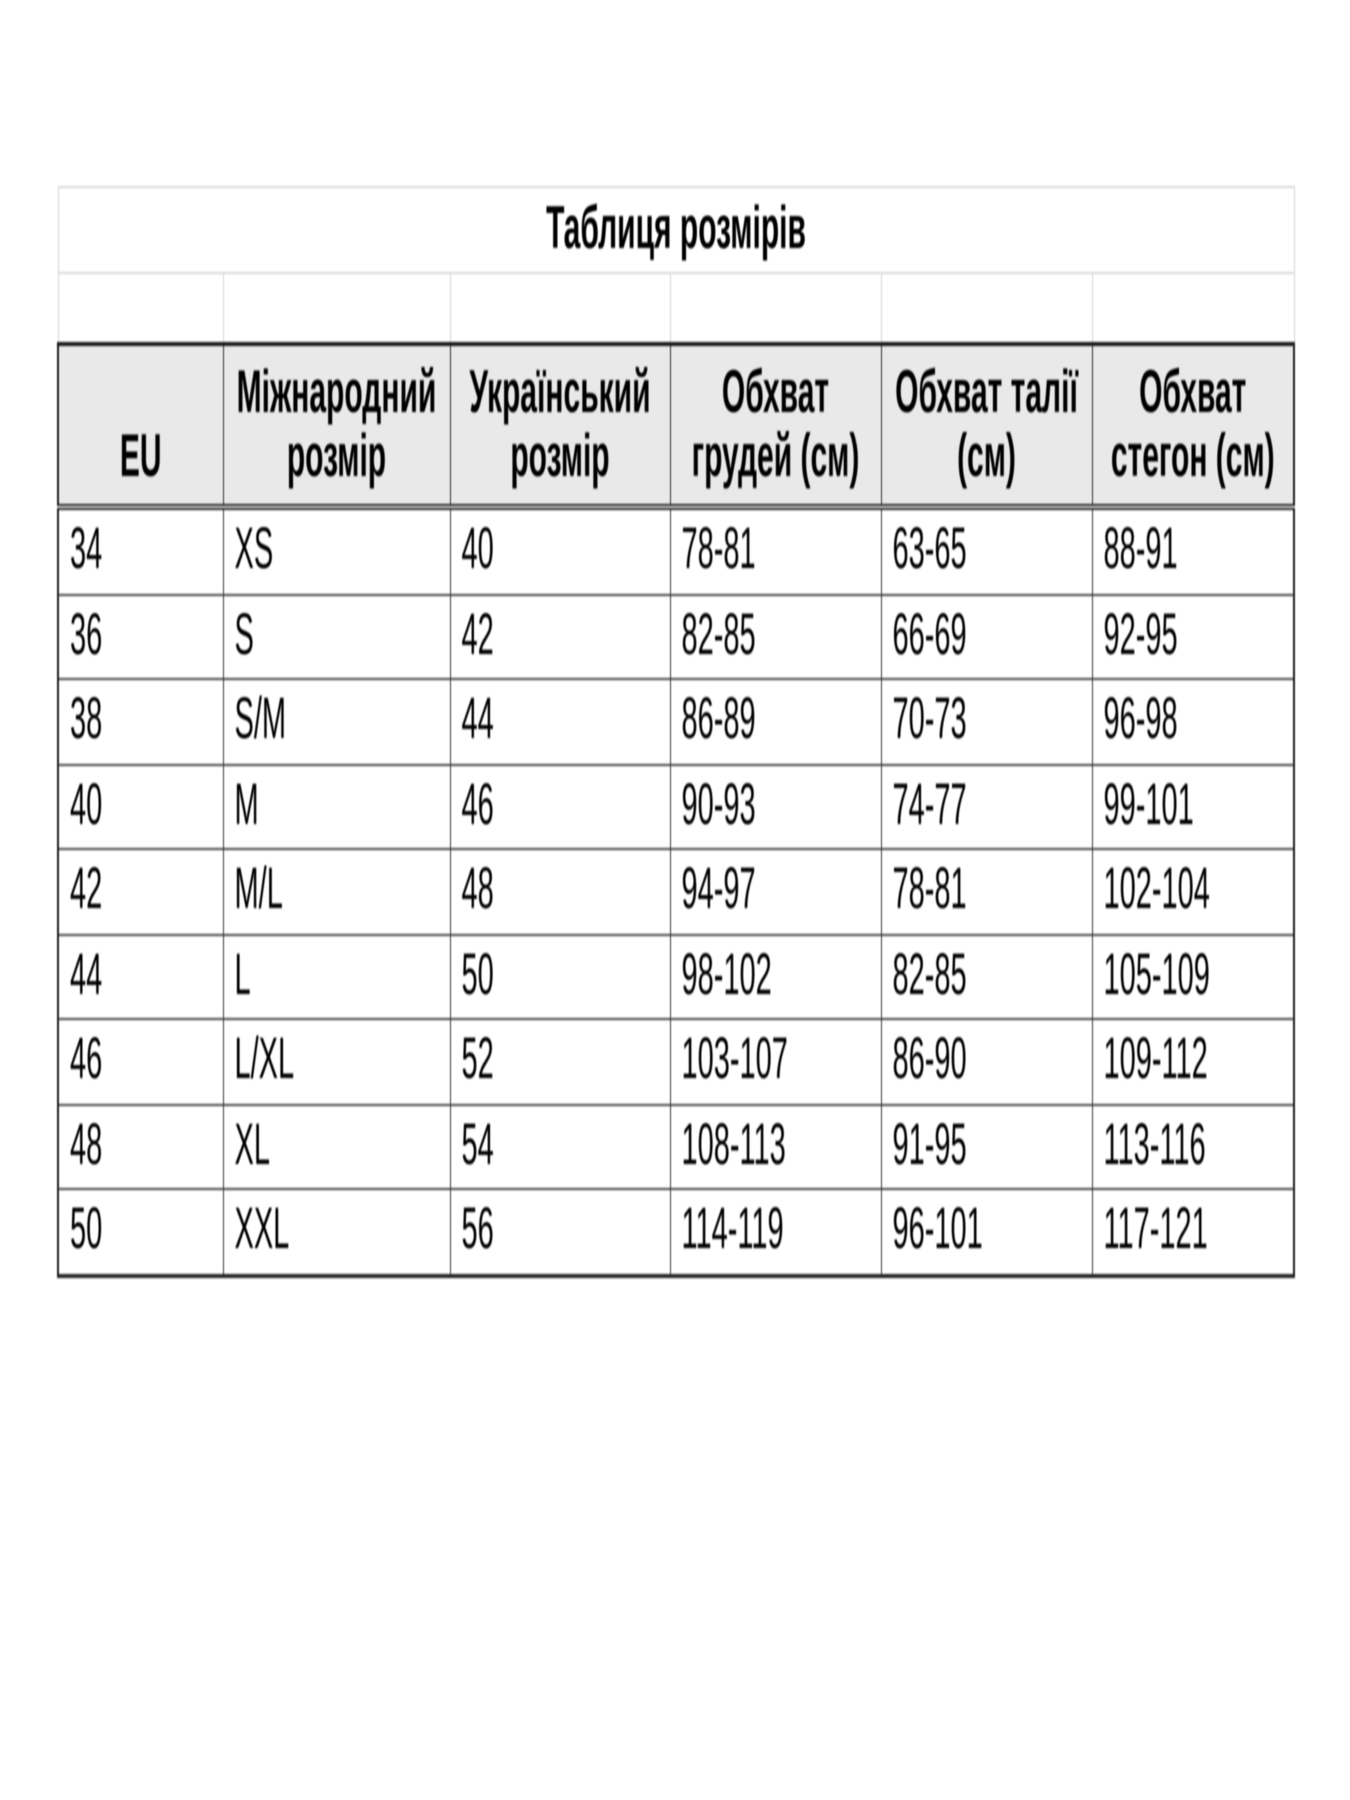 The width and height of the screenshot is (1350, 1800). I want to click on cell-ukrainian: 42, so click(560, 636).